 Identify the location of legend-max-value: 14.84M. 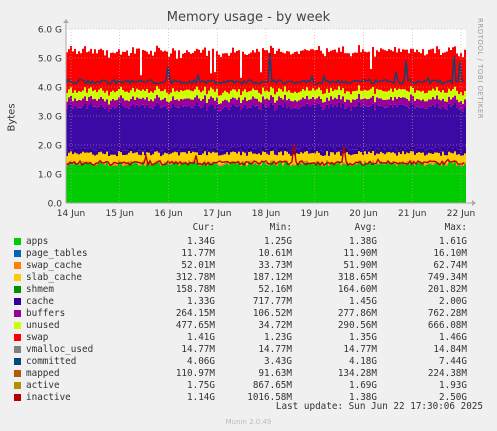
(450, 349).